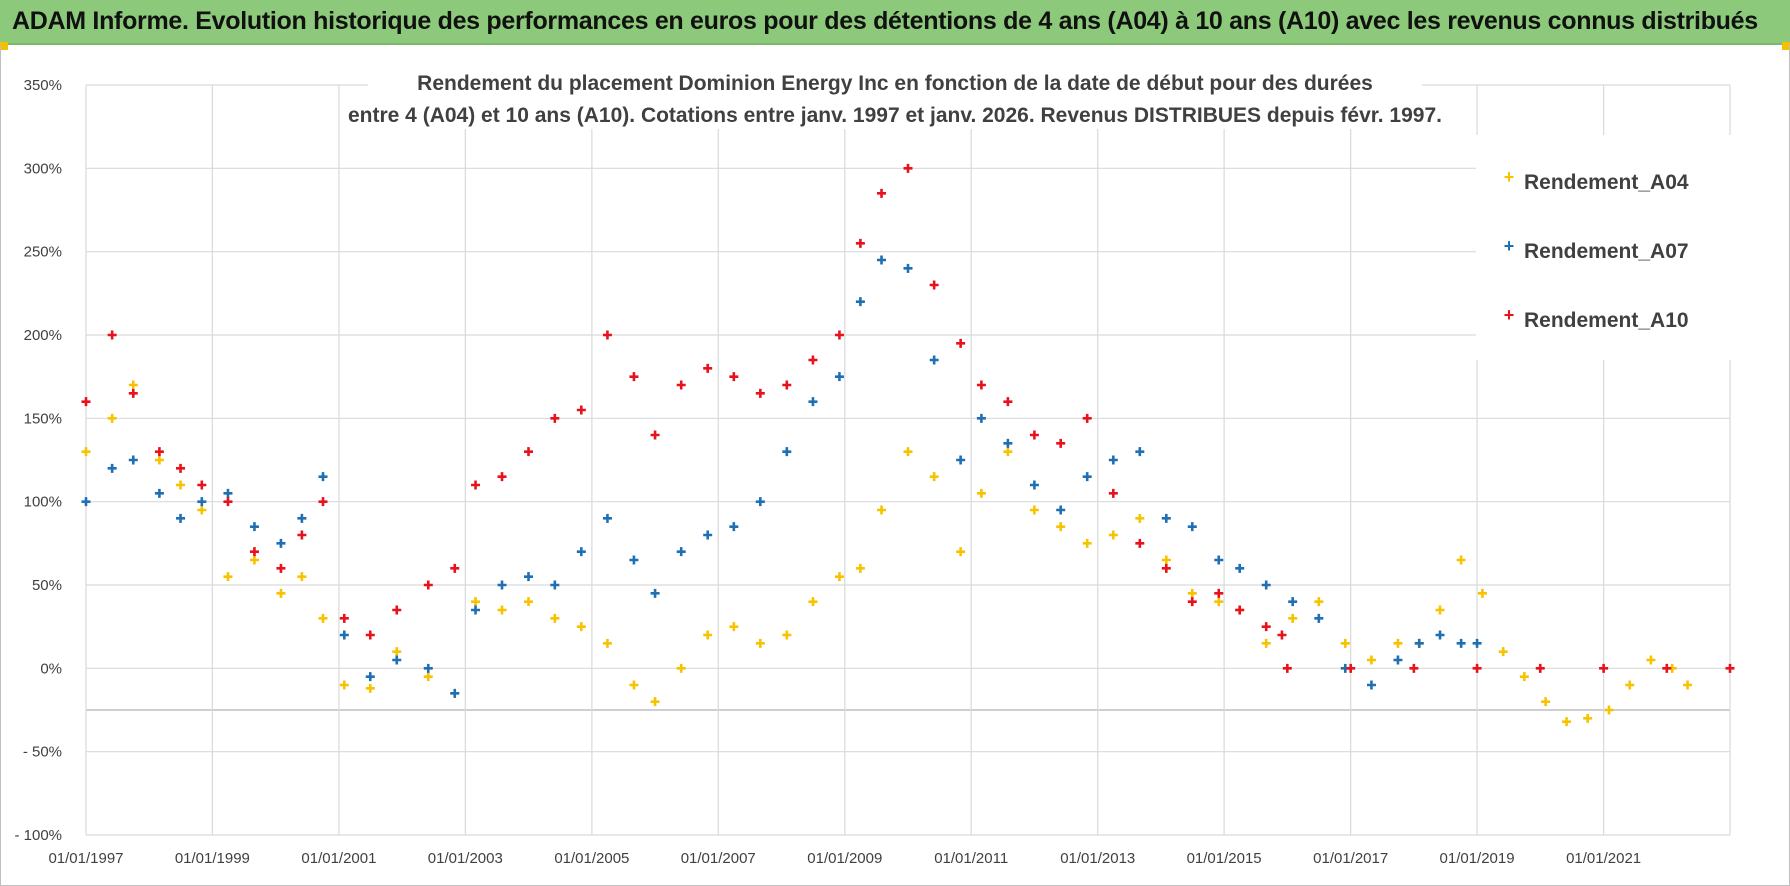  Describe the element at coordinates (1350, 858) in the screenshot. I see `x-tick-label: 01/01/2017` at that location.